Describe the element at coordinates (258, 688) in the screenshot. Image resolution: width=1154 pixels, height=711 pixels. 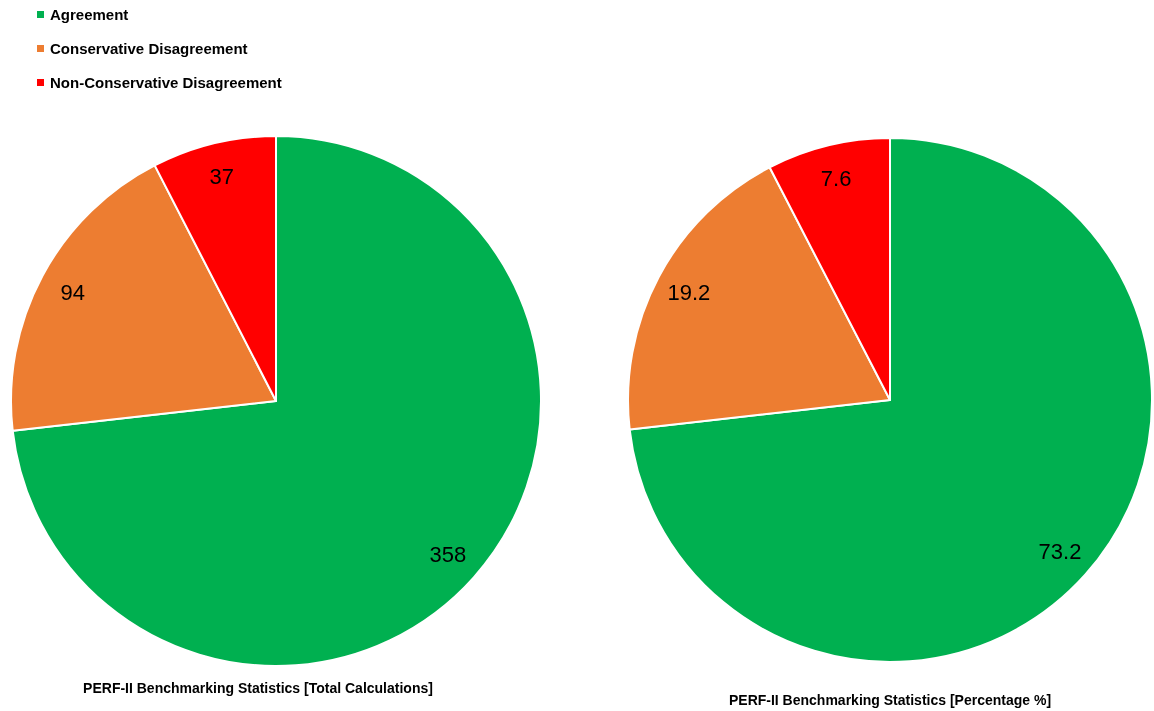
I see `text: PERF-II Benchmarking Statistics [Total Calculations]` at that location.